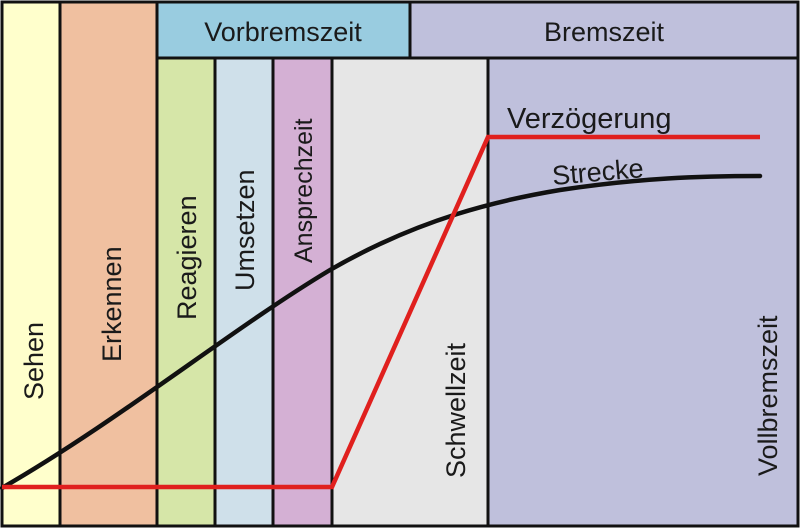  Describe the element at coordinates (456, 410) in the screenshot. I see `phase-label-schwellzeit: Schwellzeit` at that location.